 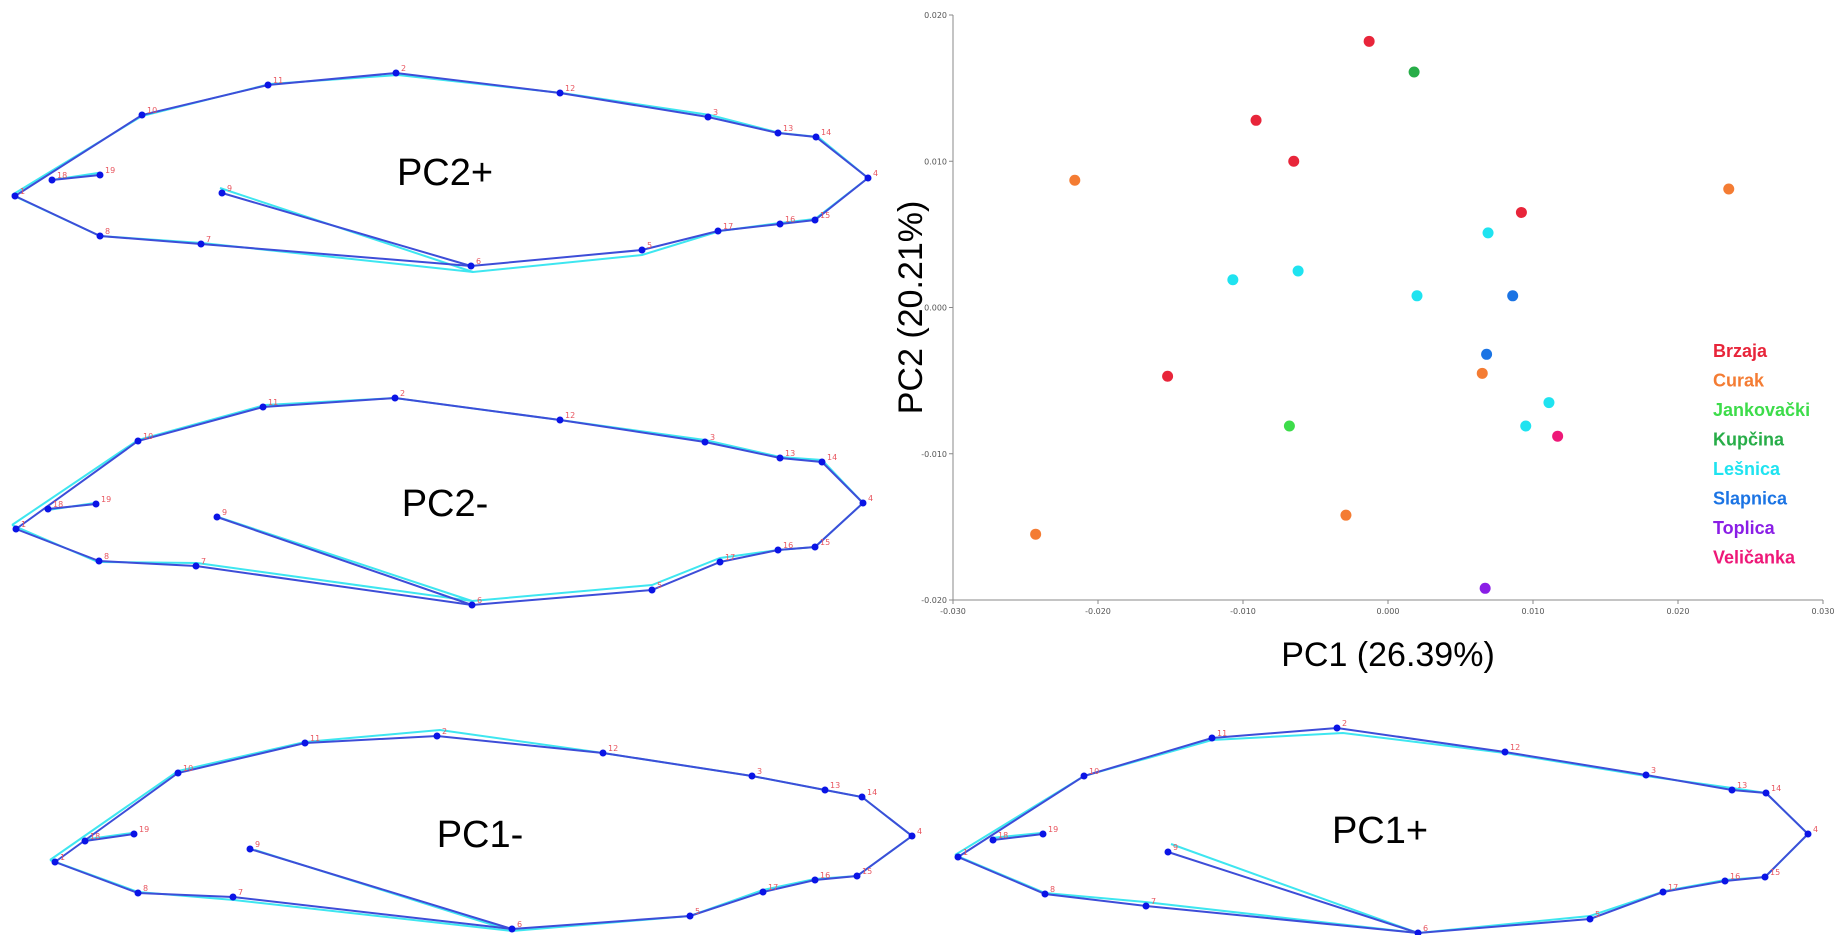 I want to click on legend-entry: Brzaja, so click(x=1740, y=351).